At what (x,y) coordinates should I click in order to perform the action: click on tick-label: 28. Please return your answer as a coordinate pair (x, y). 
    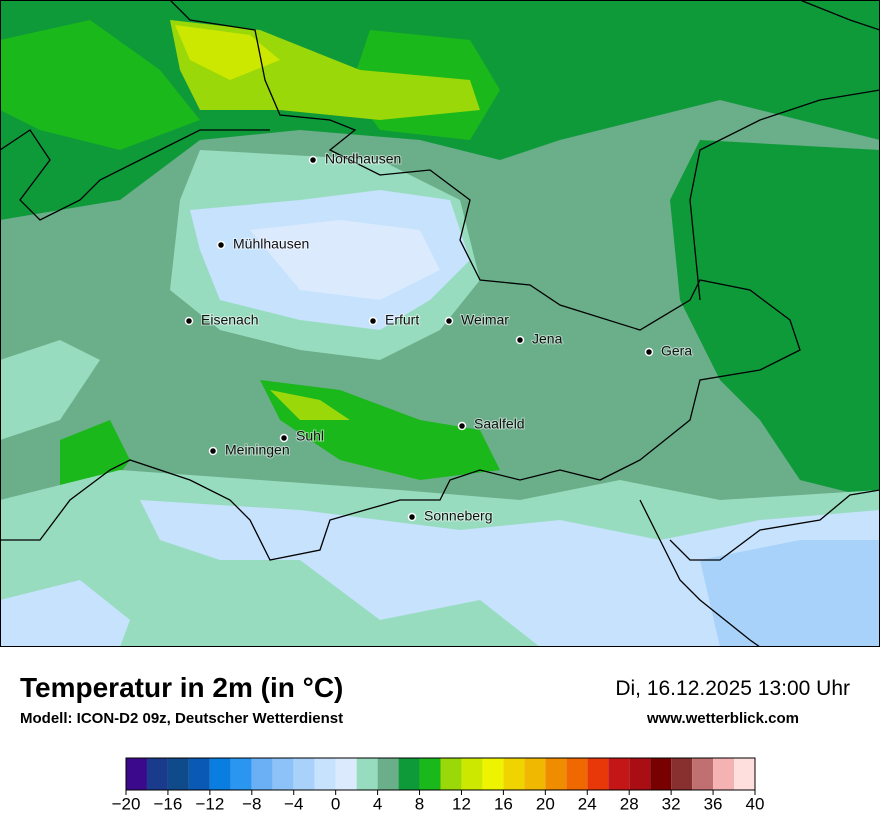
    Looking at the image, I should click on (629, 803).